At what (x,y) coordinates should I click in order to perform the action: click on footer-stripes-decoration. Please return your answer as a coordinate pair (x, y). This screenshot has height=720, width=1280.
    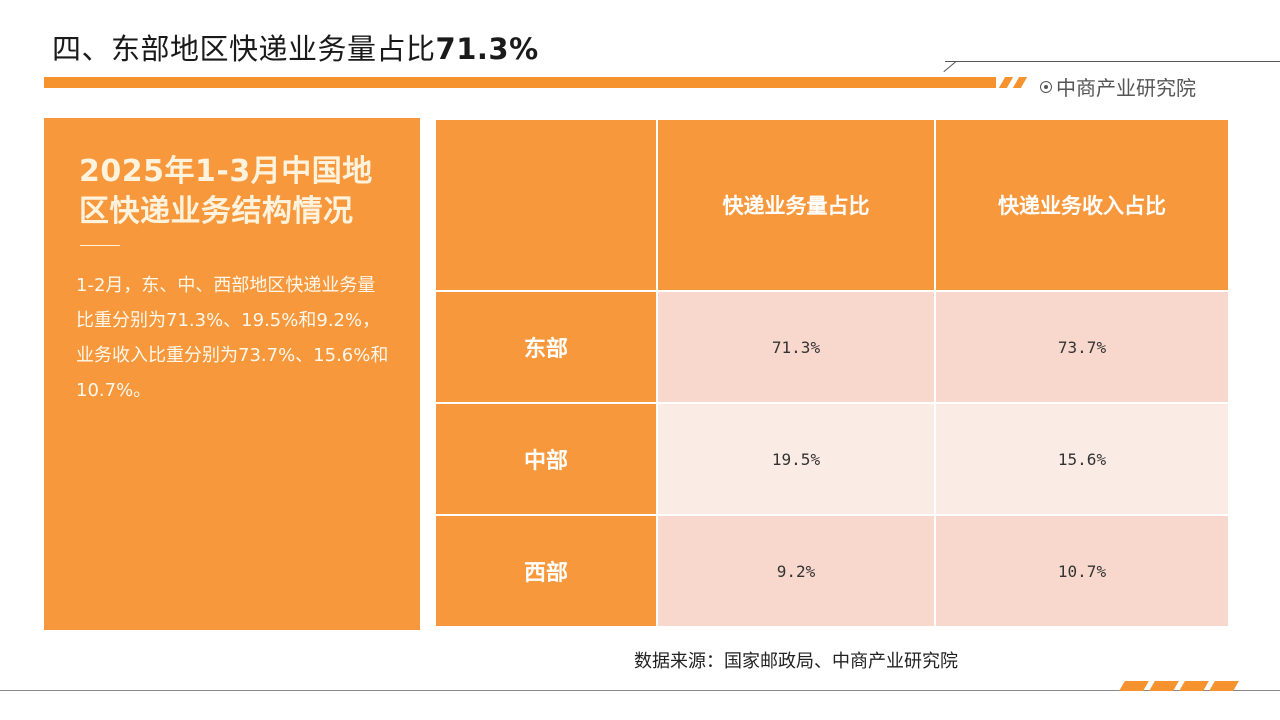
    Looking at the image, I should click on (1180, 686).